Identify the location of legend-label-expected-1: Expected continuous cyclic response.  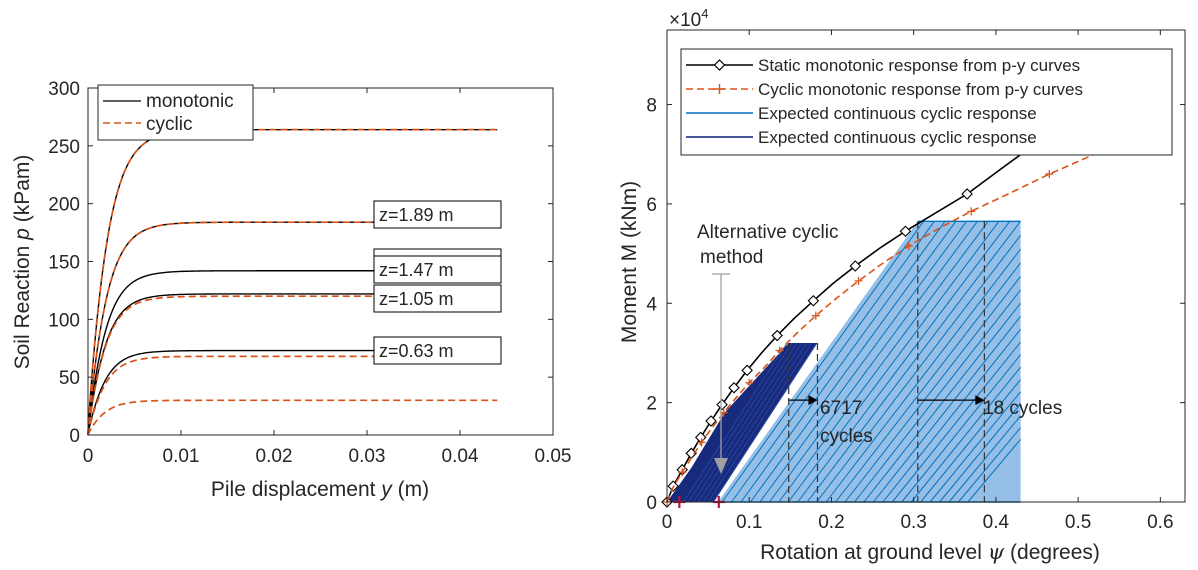
(897, 113).